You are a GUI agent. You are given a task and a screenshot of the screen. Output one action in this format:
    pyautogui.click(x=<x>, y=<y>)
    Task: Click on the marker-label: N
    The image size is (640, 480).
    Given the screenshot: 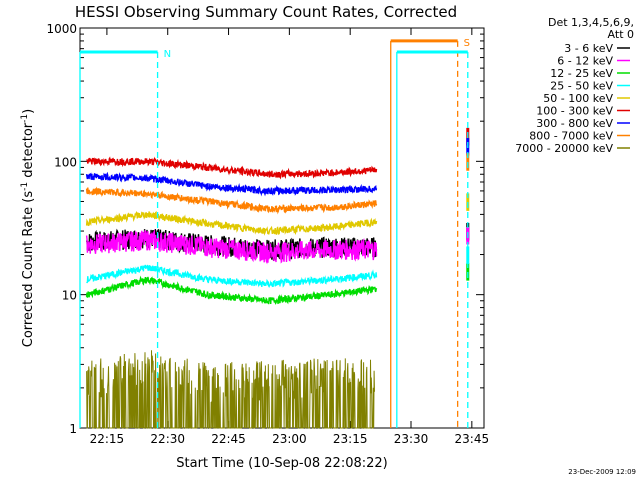 What is the action you would take?
    pyautogui.click(x=167, y=54)
    